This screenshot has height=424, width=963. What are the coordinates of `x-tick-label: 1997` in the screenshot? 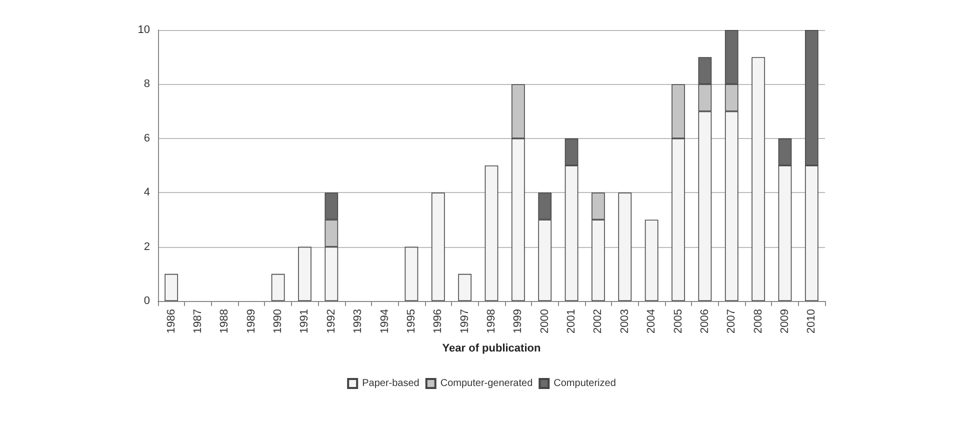 It's located at (464, 321).